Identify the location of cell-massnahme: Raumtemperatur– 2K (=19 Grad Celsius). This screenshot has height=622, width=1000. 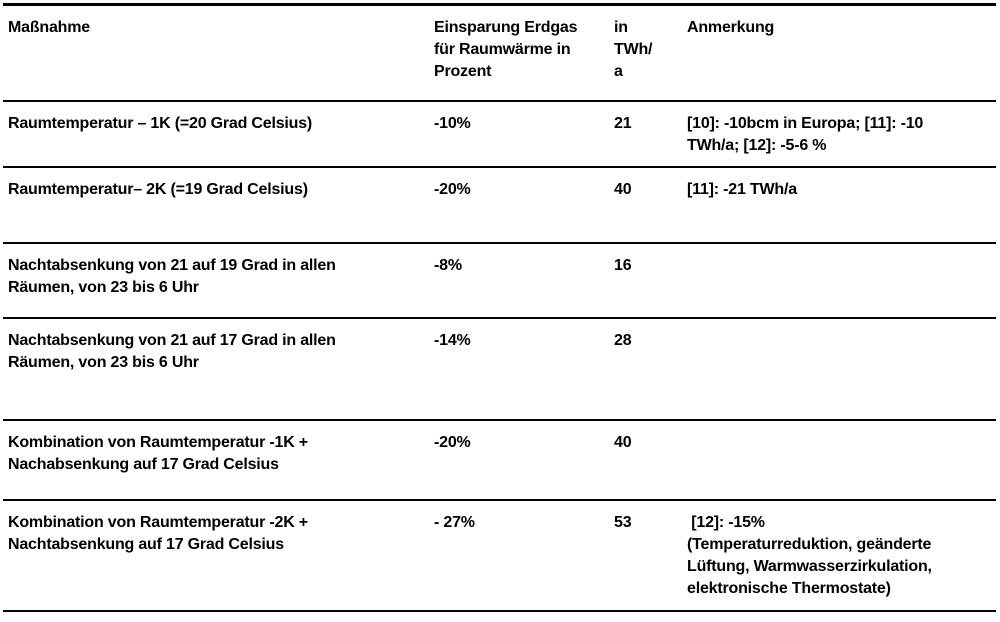
(158, 189).